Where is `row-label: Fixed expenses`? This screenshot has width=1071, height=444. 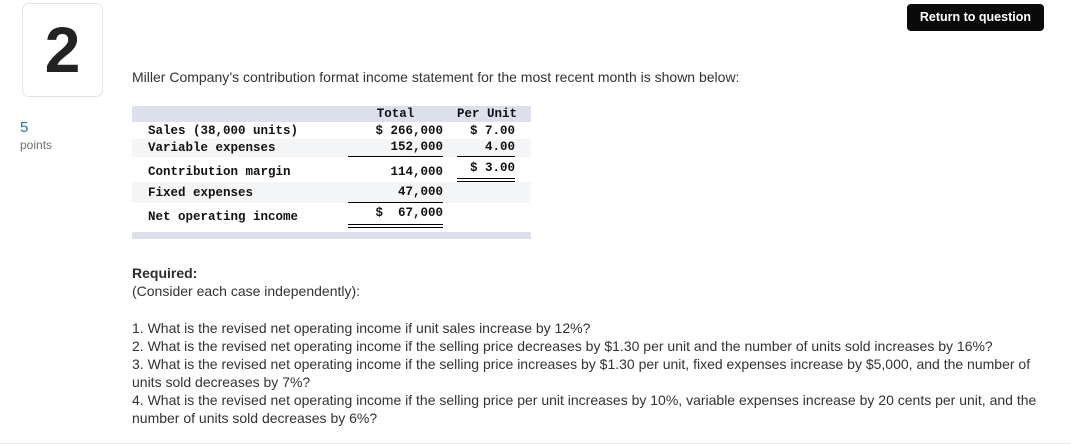 row-label: Fixed expenses is located at coordinates (201, 193).